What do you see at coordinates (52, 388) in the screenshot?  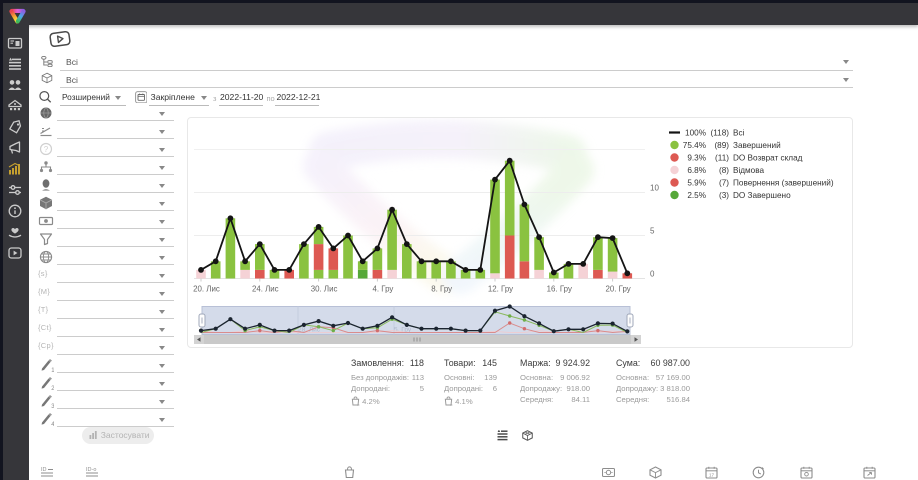 I see `svg-text: 2` at bounding box center [52, 388].